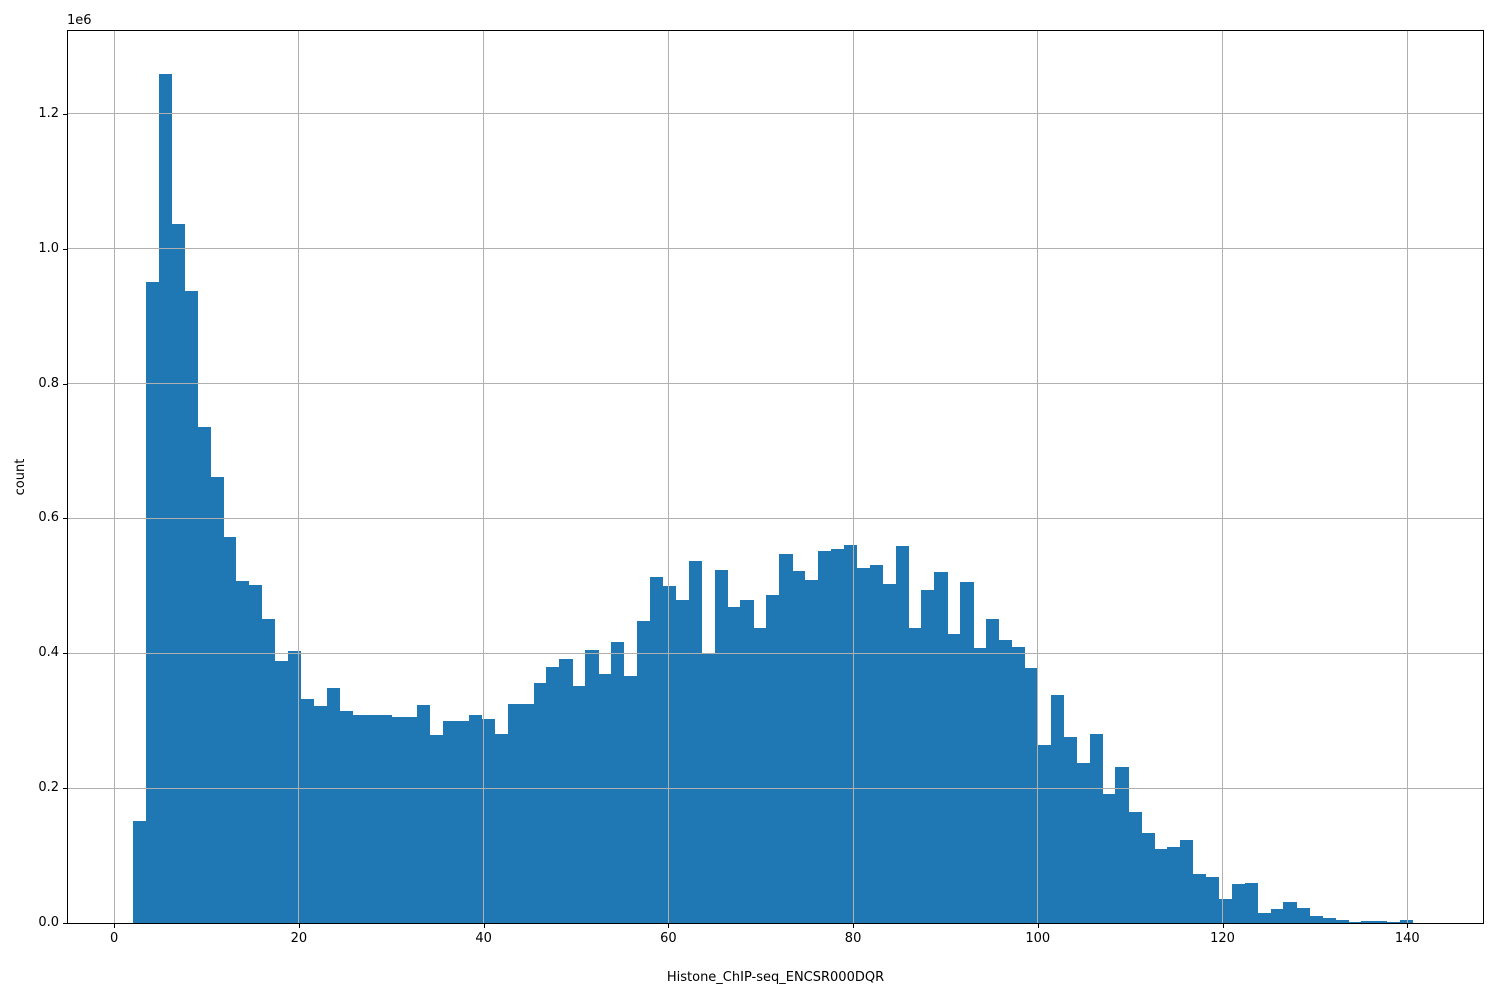 The width and height of the screenshot is (1500, 1000). What do you see at coordinates (668, 938) in the screenshot?
I see `x-tick-label: 60` at bounding box center [668, 938].